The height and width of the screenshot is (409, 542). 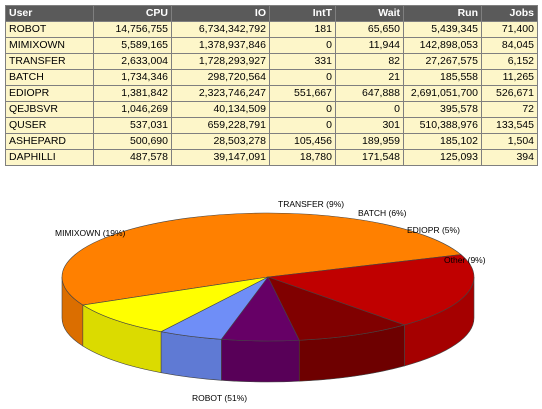 I want to click on column-header-cpu: CPU, so click(x=132, y=13).